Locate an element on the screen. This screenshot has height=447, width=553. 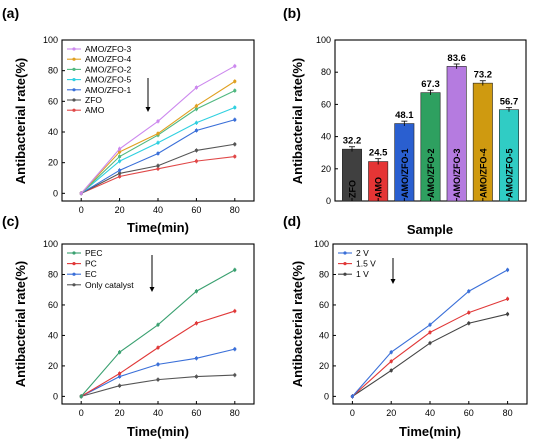
panel-label: (d) is located at coordinates (292, 221).